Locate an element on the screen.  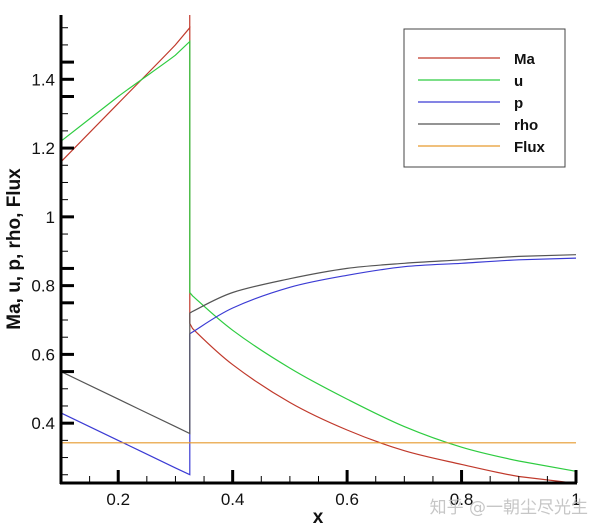
y-tick-label: 0.4 is located at coordinates (43, 423).